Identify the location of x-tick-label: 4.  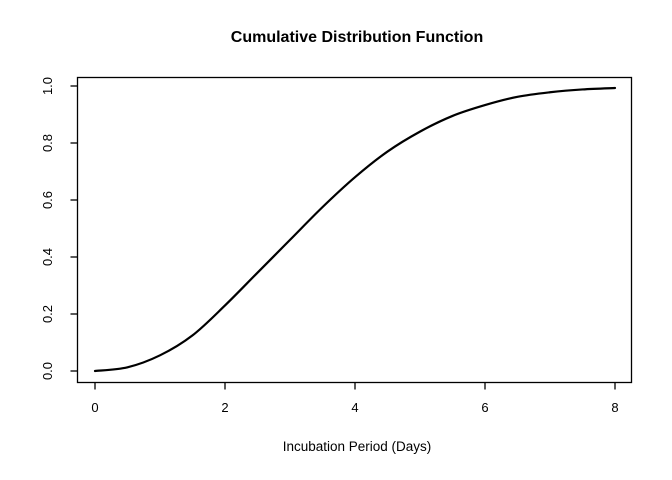
(354, 407).